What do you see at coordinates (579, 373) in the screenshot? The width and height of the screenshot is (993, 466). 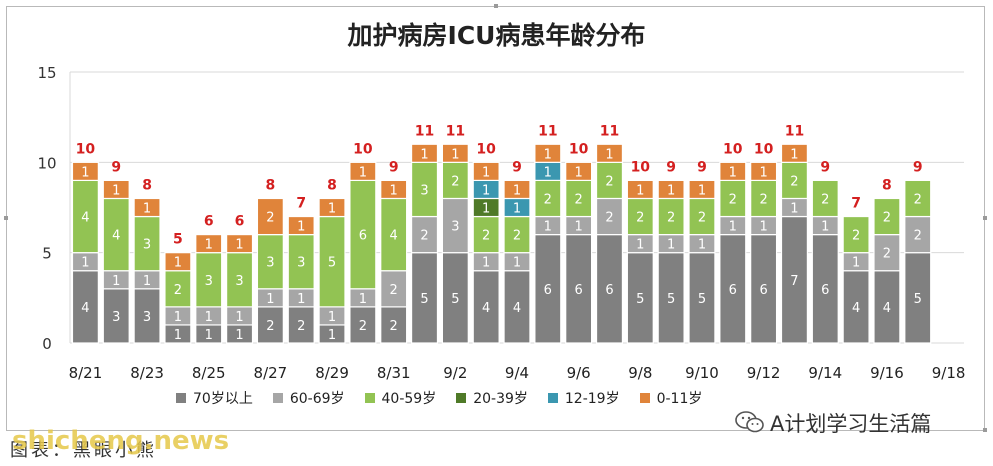 I see `x-tick-label: 9/6` at bounding box center [579, 373].